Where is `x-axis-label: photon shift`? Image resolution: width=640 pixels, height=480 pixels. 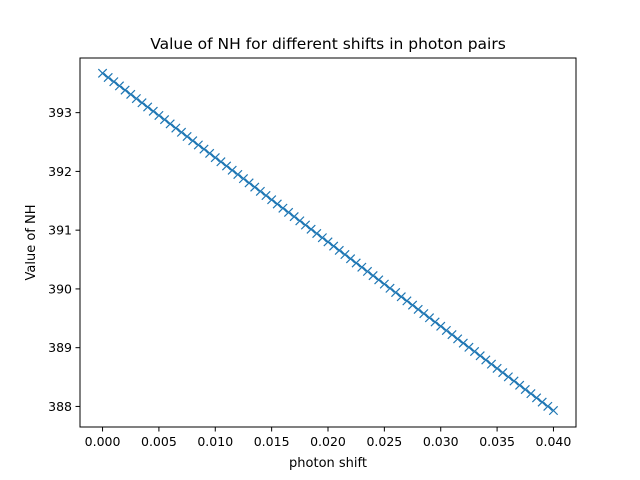 x-axis-label: photon shift is located at coordinates (328, 463).